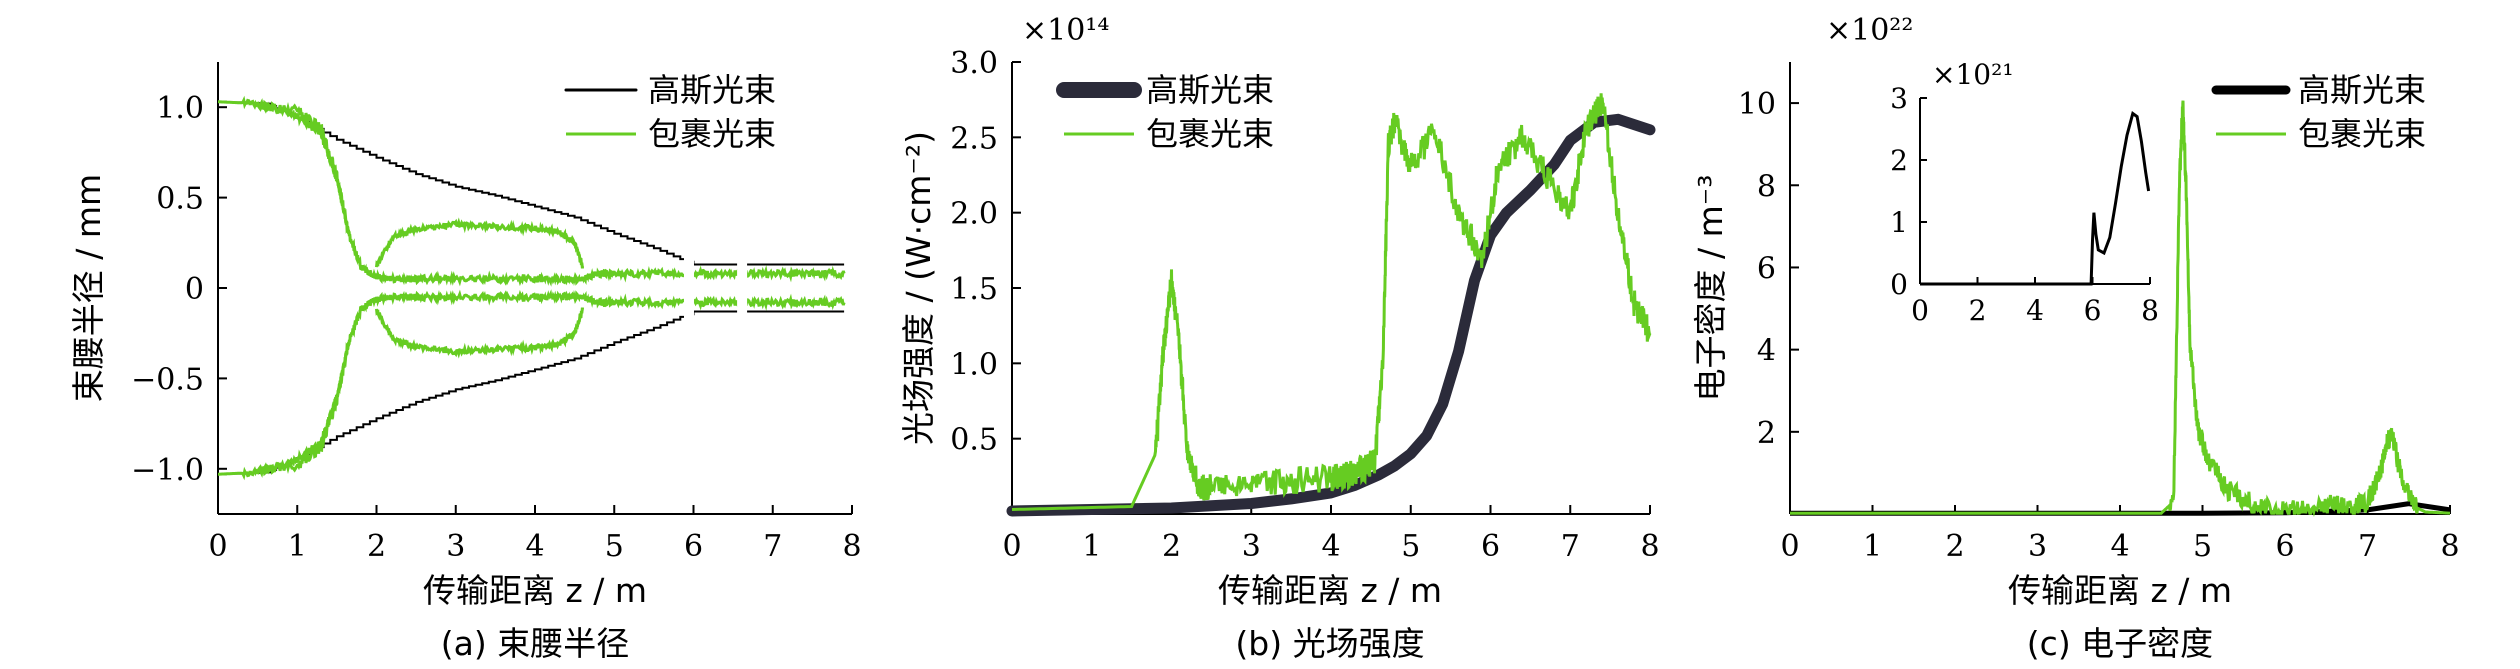 Image resolution: width=2520 pixels, height=669 pixels. I want to click on series-wrapped-inner-lower, so click(479, 333).